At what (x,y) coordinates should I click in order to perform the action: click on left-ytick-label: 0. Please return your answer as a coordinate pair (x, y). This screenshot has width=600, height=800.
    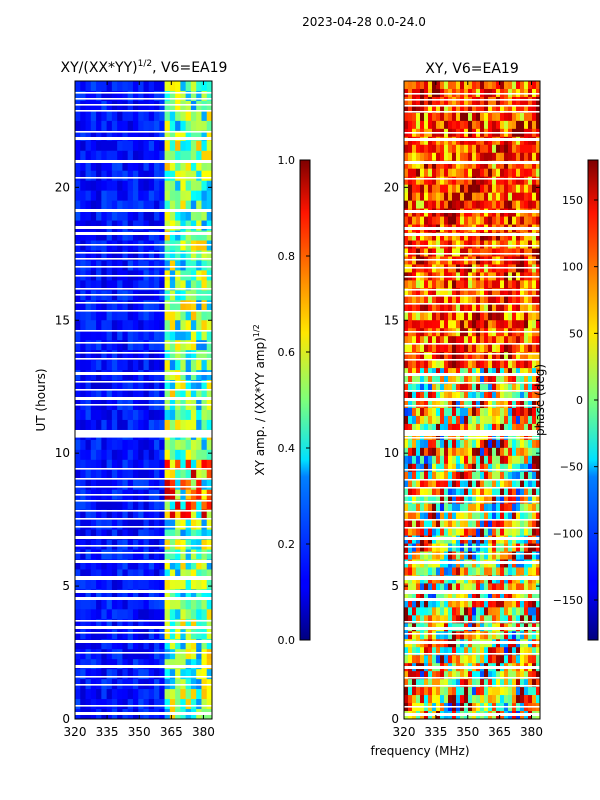
    Looking at the image, I should click on (66, 719).